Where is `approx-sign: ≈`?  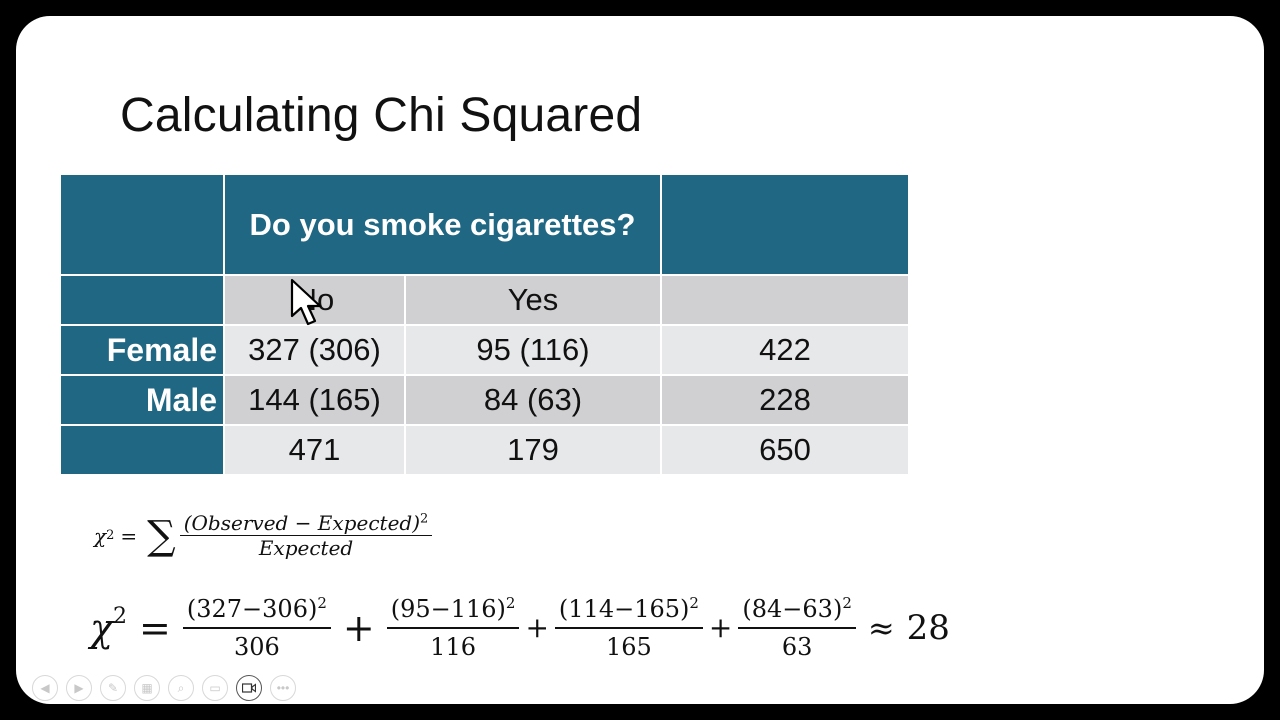 approx-sign: ≈ is located at coordinates (881, 627).